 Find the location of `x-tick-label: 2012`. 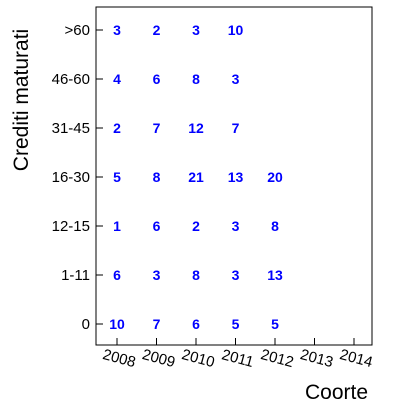

x-tick-label: 2012 is located at coordinates (277, 358).